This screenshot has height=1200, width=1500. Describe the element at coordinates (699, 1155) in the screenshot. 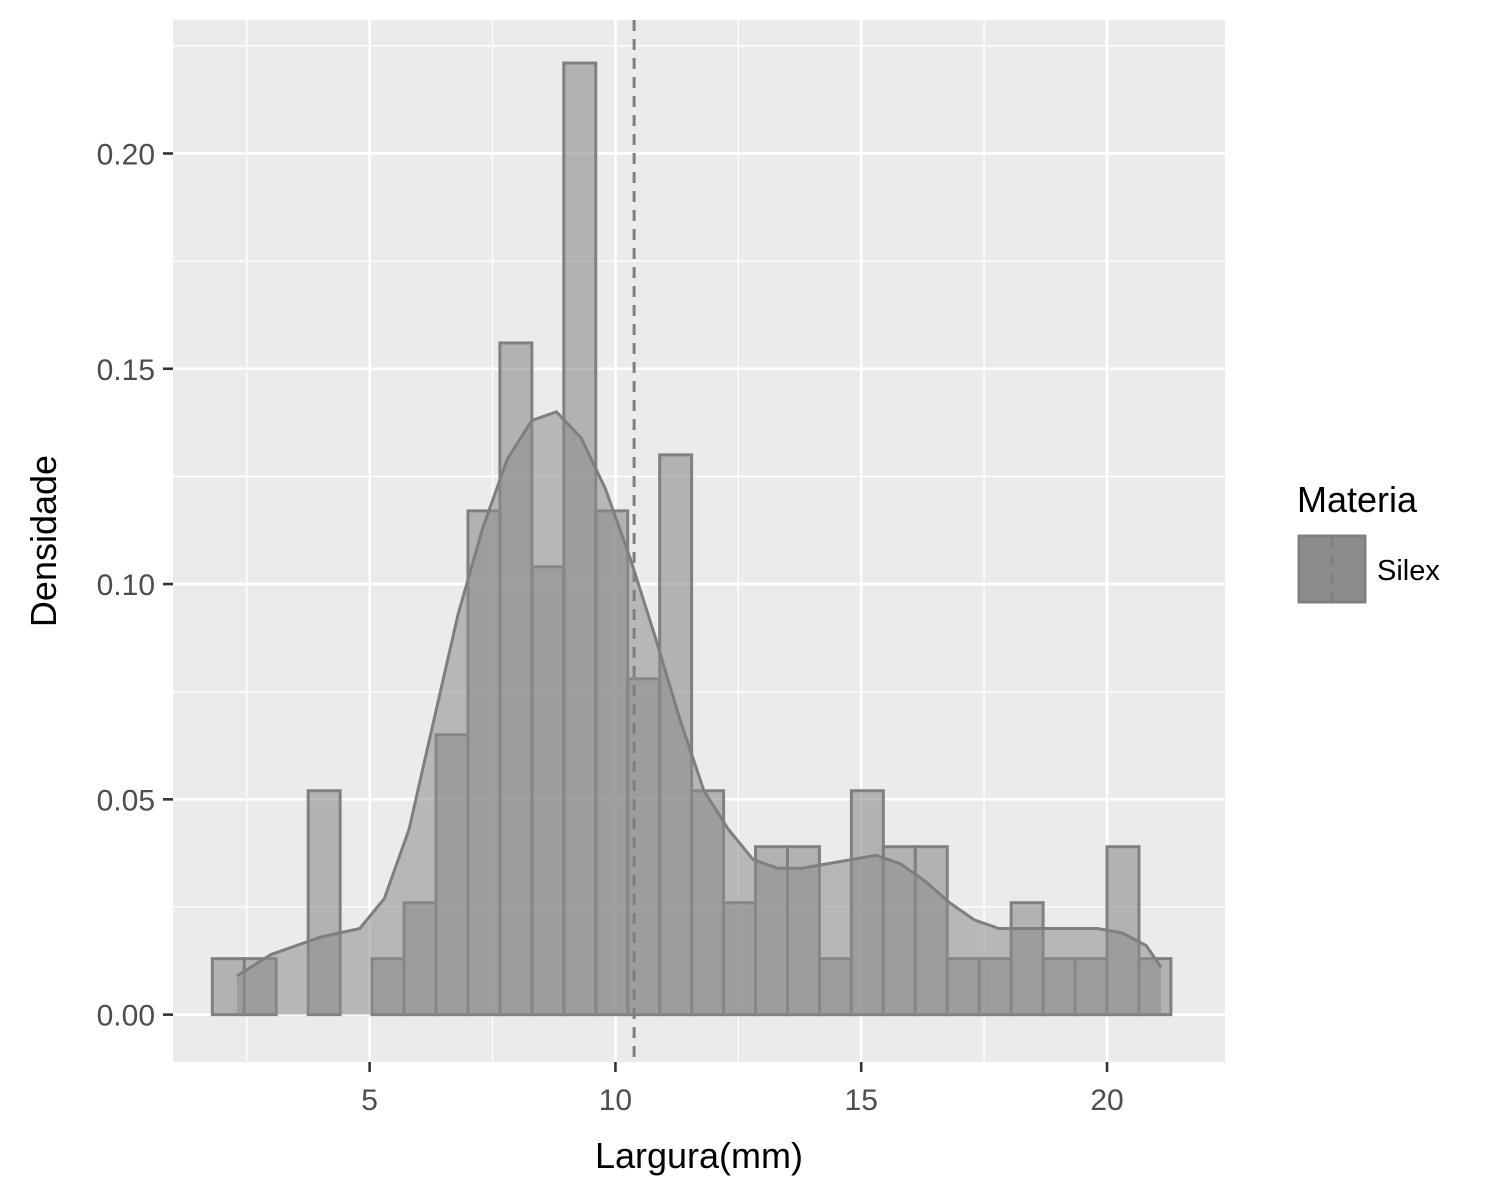

I see `x-axis-title: Largura(mm)` at that location.